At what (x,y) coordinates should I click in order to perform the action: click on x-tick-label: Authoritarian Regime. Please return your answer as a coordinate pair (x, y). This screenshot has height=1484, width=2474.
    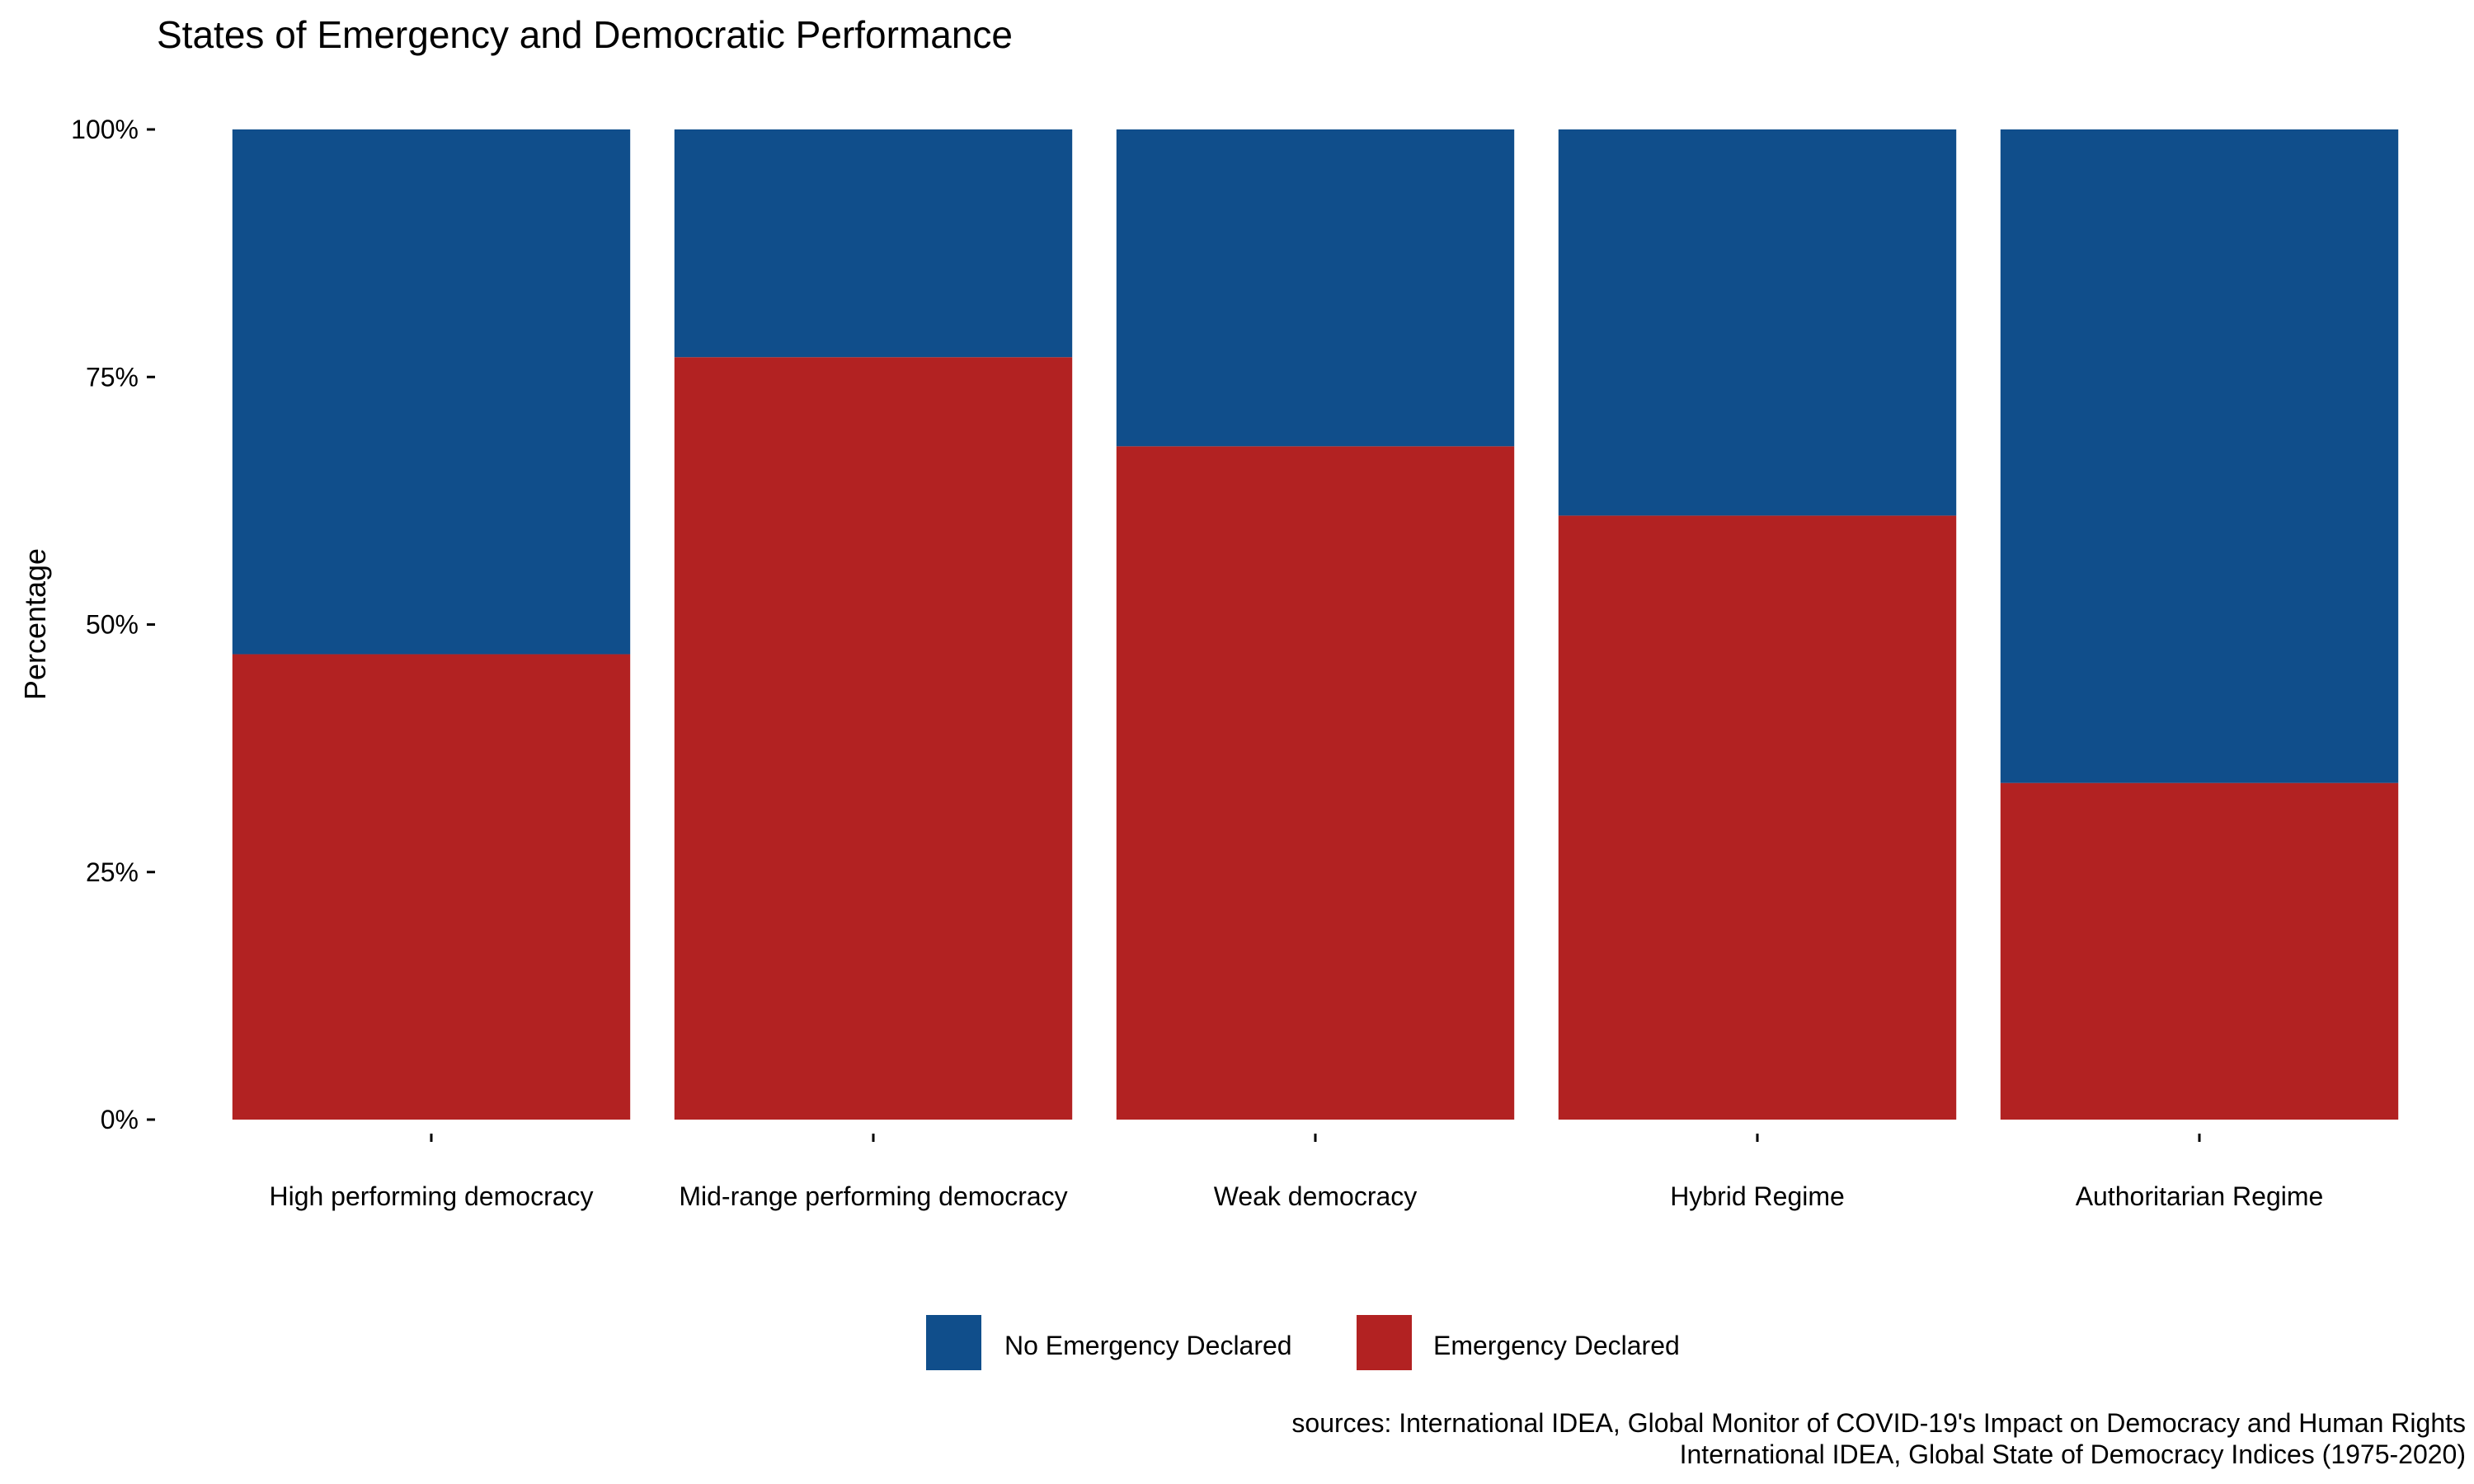
    Looking at the image, I should click on (2200, 1196).